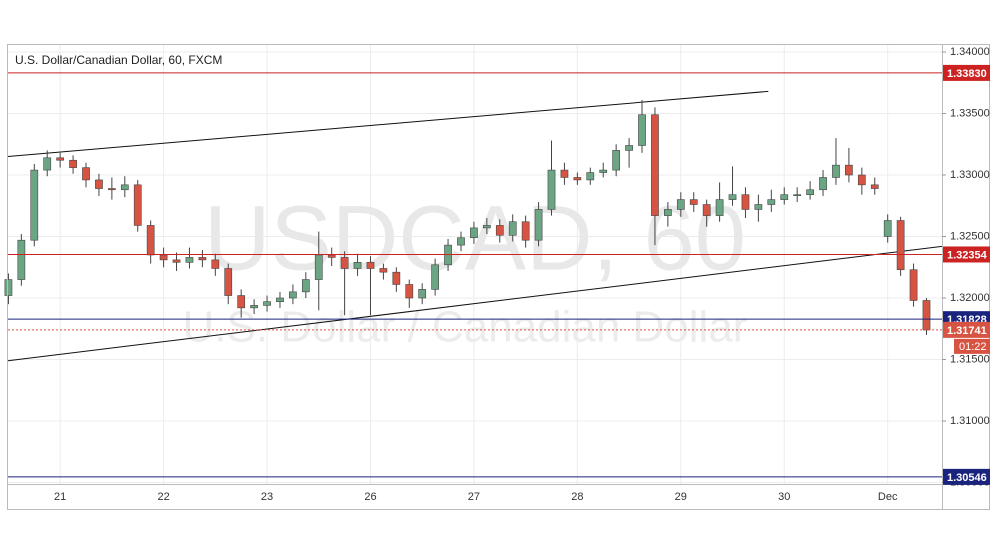 This screenshot has height=552, width=1002. Describe the element at coordinates (681, 497) in the screenshot. I see `x-tick-label: 29` at that location.